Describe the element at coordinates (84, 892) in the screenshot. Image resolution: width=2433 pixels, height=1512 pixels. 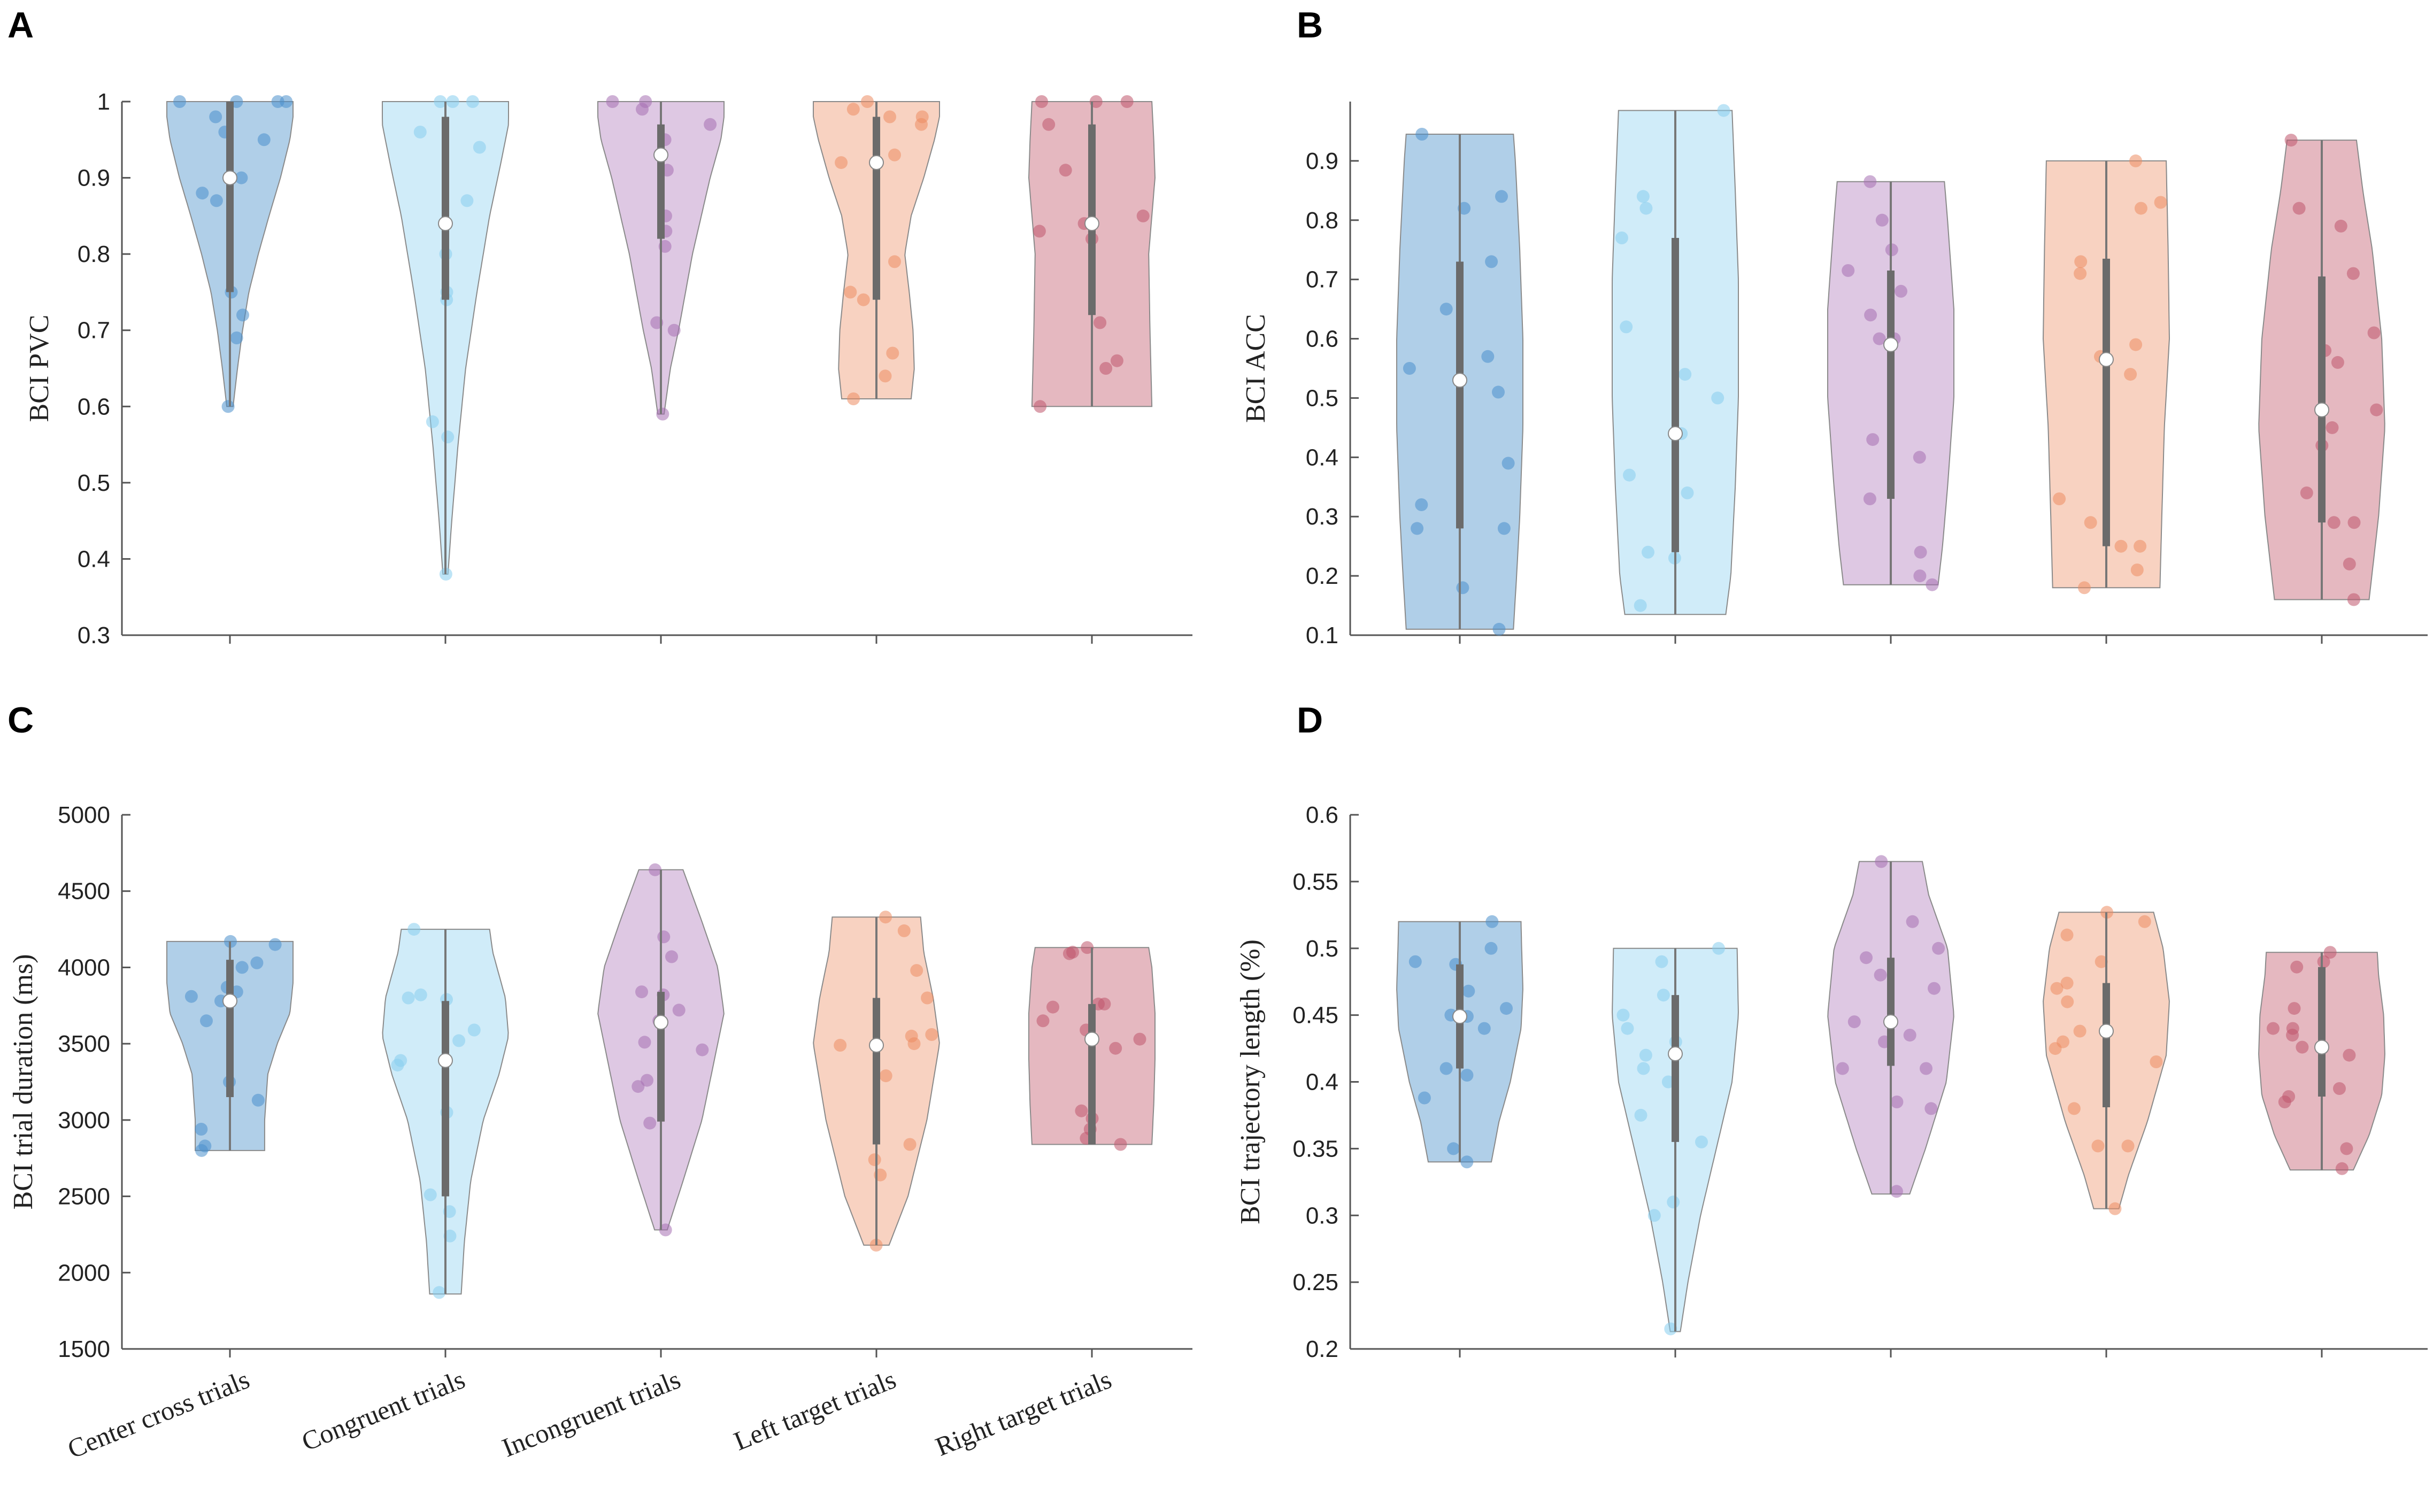
I see `y-tick-label: 4500` at that location.